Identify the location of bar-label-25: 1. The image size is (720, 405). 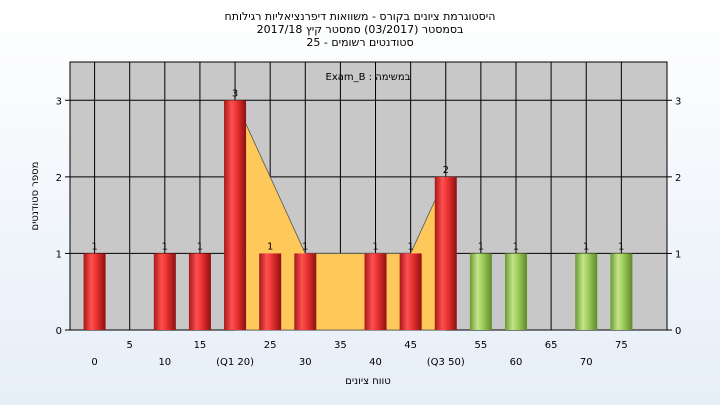
(270, 246).